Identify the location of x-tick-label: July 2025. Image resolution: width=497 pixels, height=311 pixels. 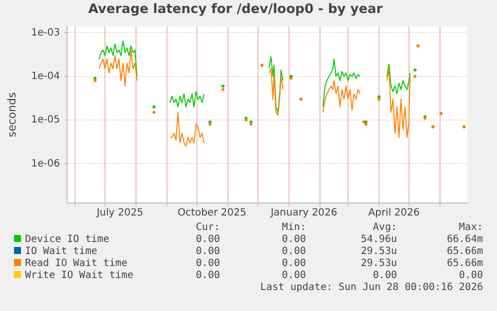
(120, 213).